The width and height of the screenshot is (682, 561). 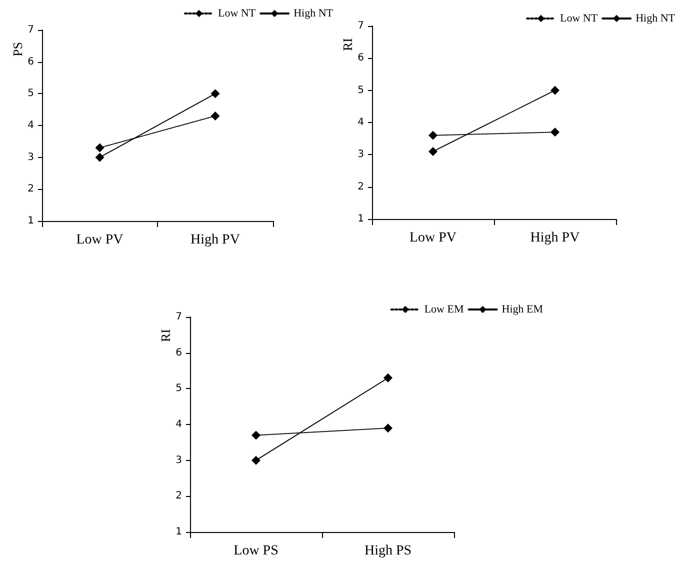 I want to click on legend-label: High EM, so click(x=523, y=310).